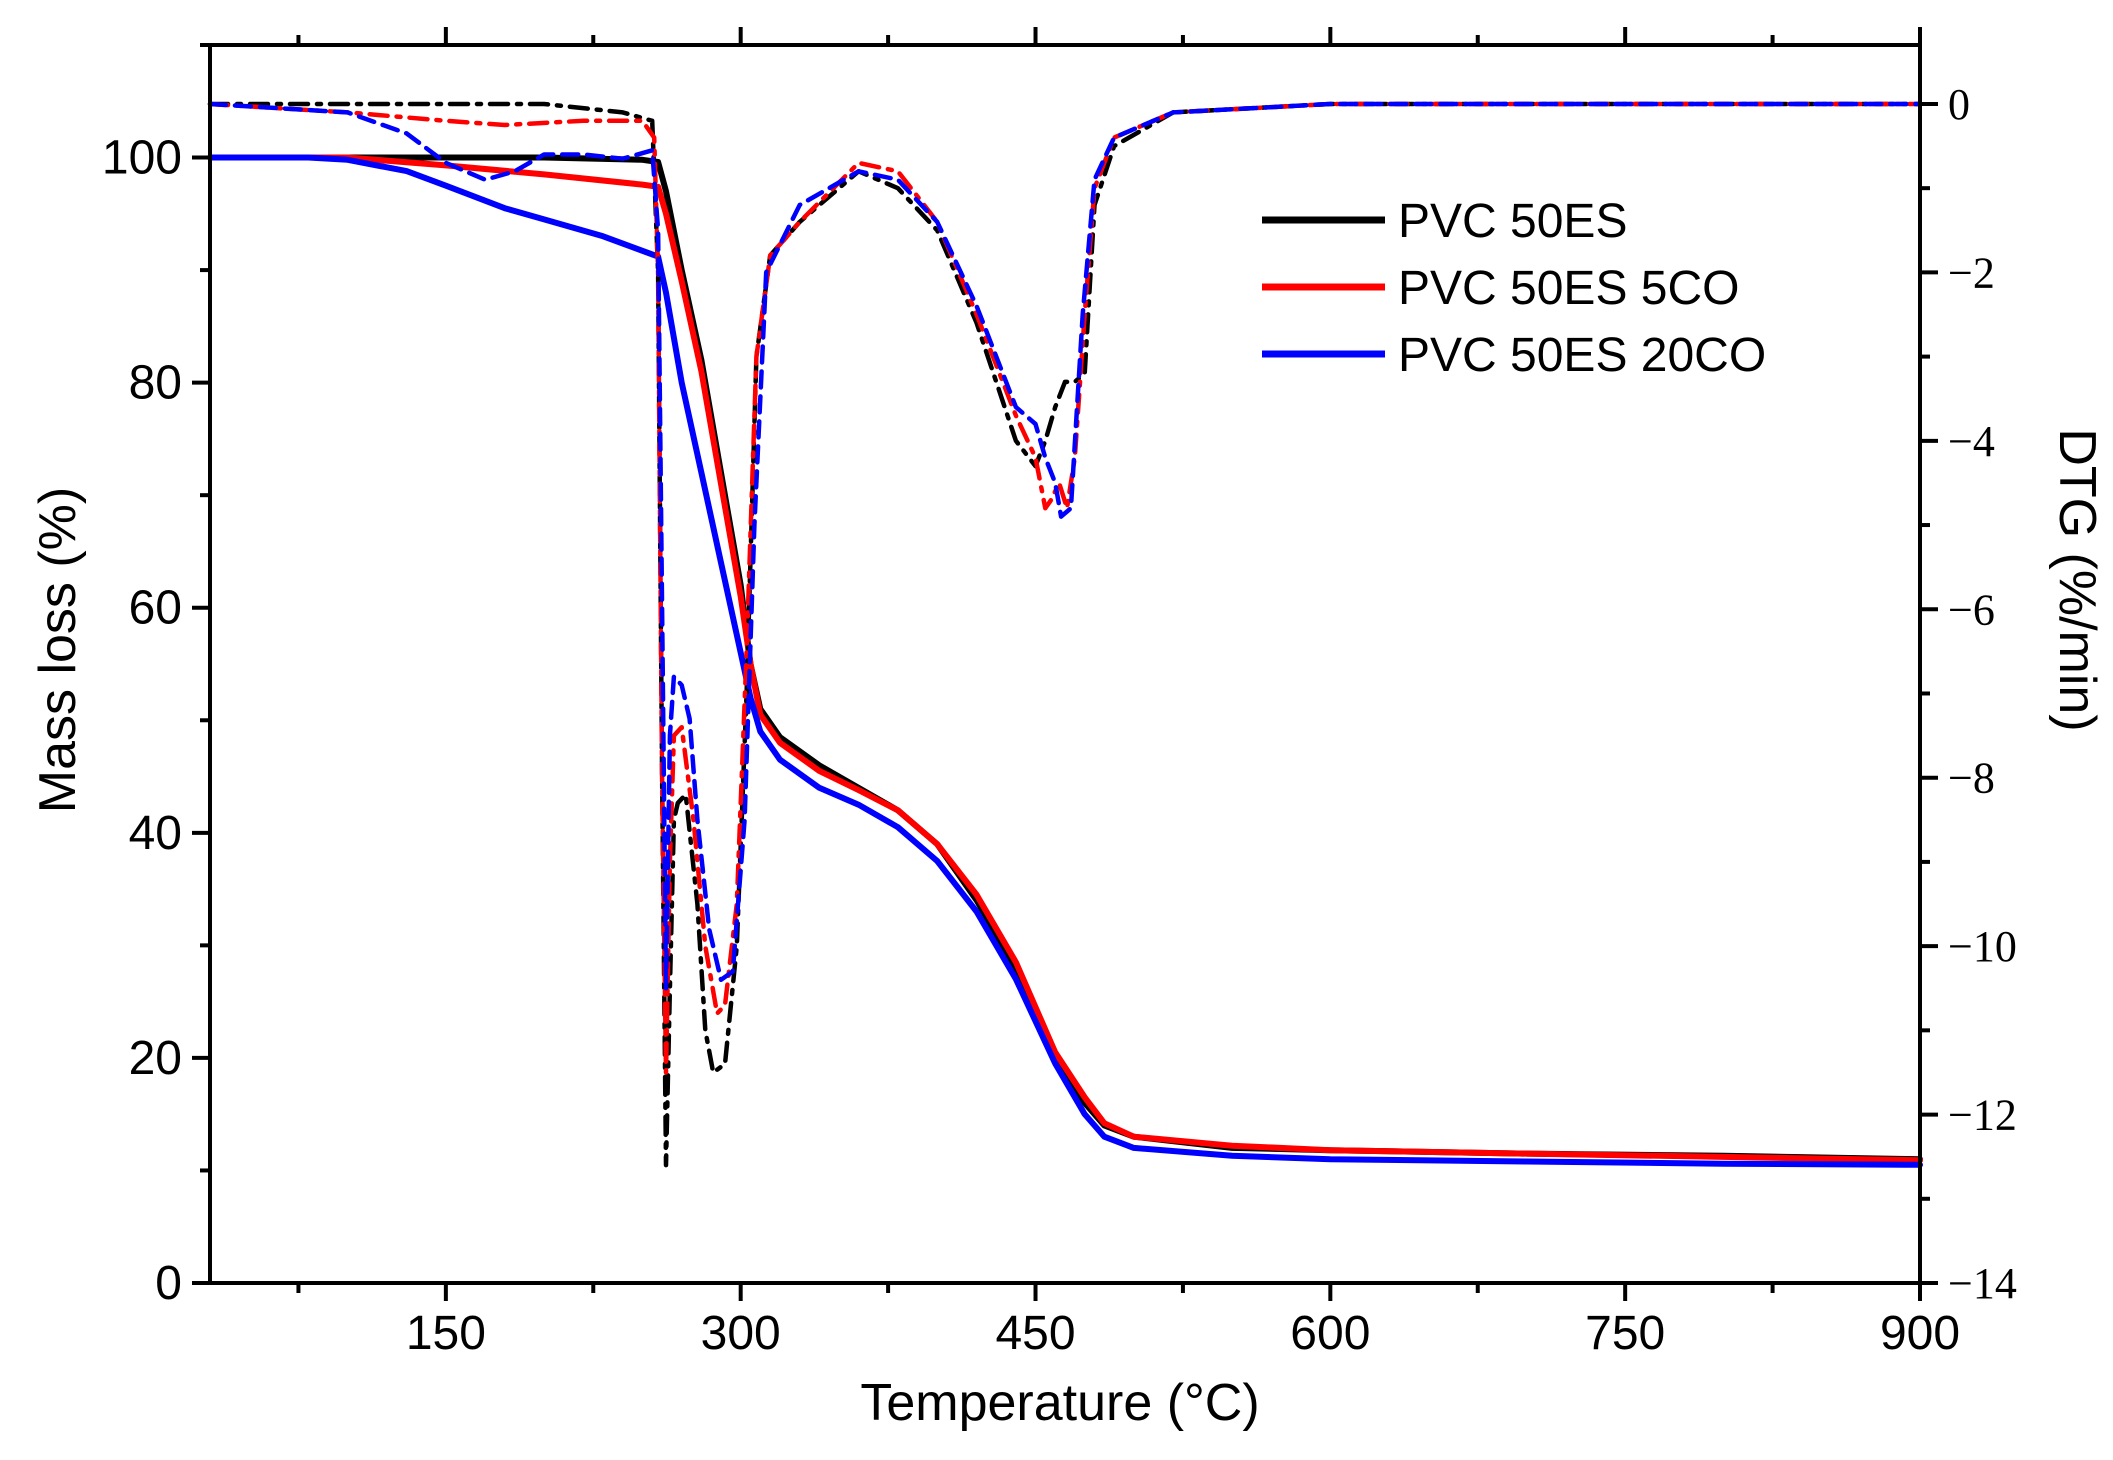 This screenshot has height=1460, width=2113. Describe the element at coordinates (1920, 1333) in the screenshot. I see `x-tick-label: 900` at that location.